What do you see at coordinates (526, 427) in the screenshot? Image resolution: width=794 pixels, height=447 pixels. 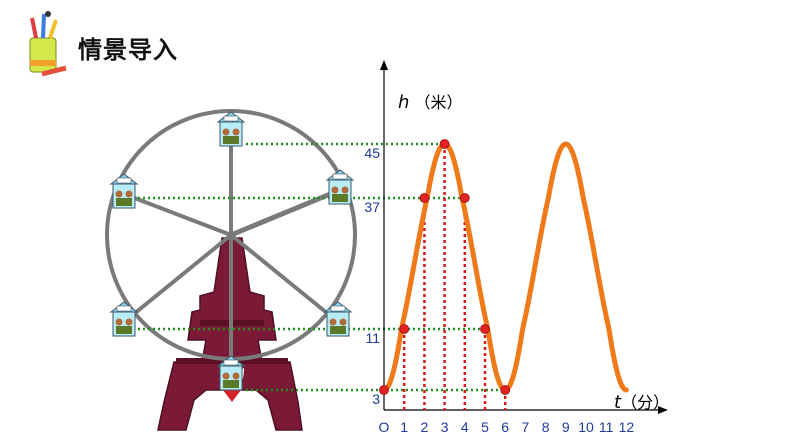 I see `x-tick-label: 7` at bounding box center [526, 427].